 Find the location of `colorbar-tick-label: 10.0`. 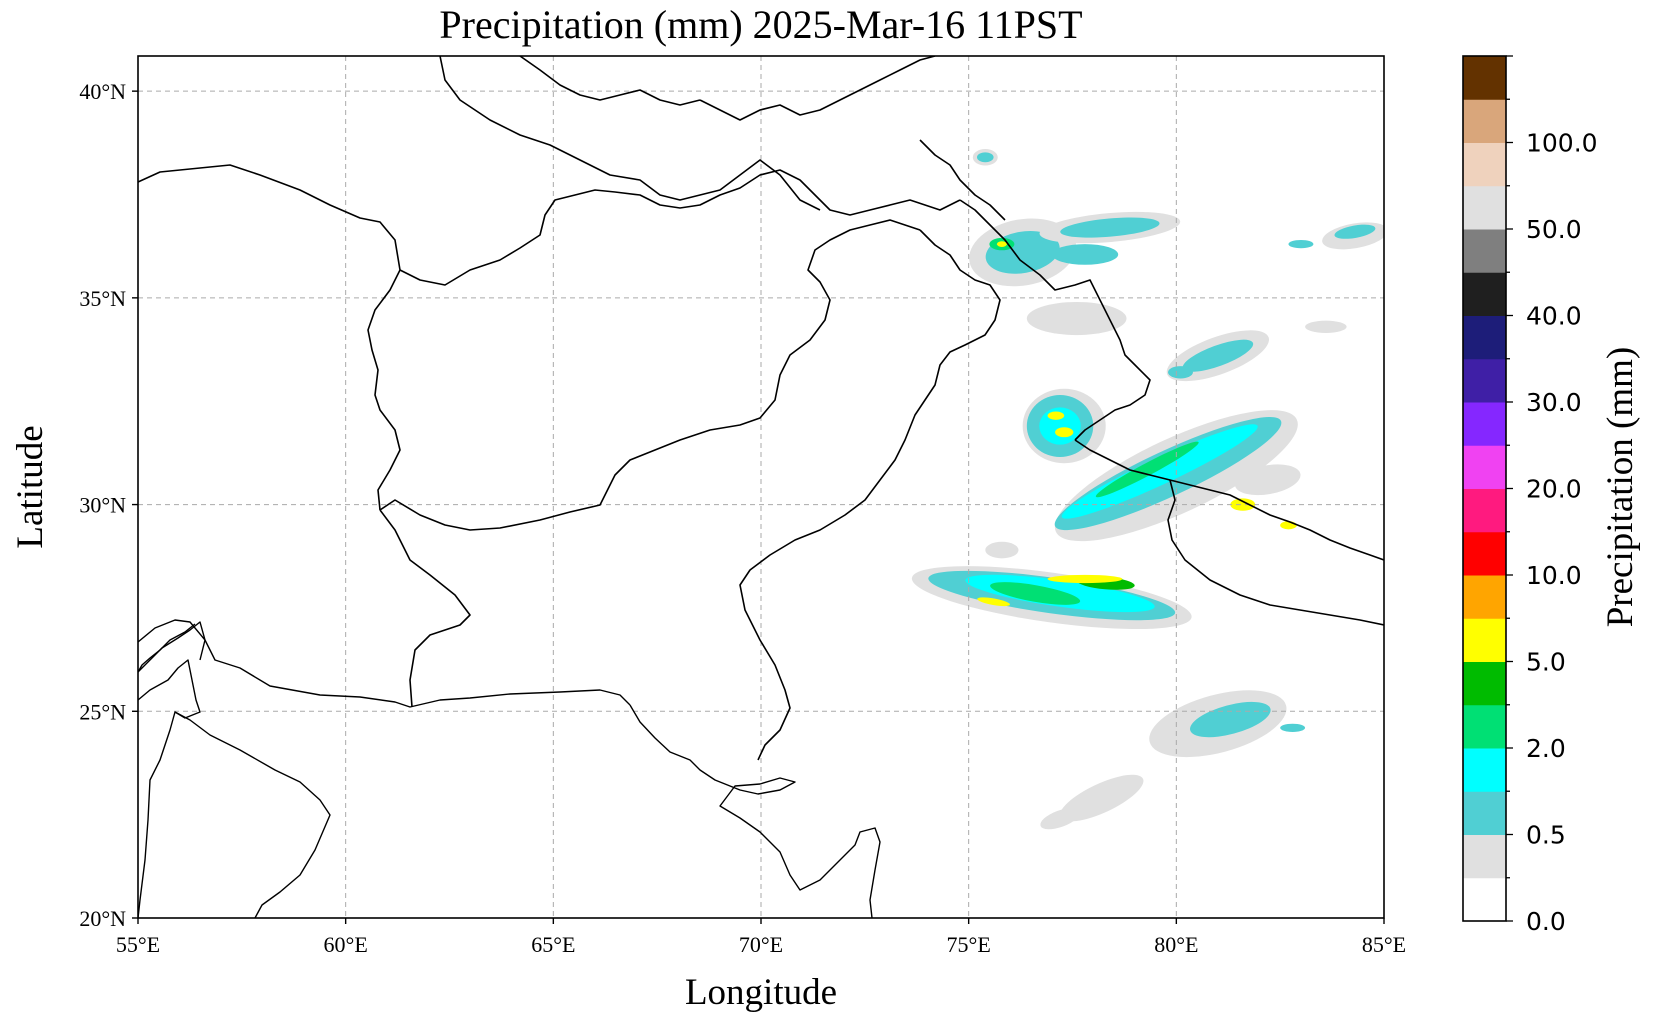

colorbar-tick-label: 10.0 is located at coordinates (1554, 575).